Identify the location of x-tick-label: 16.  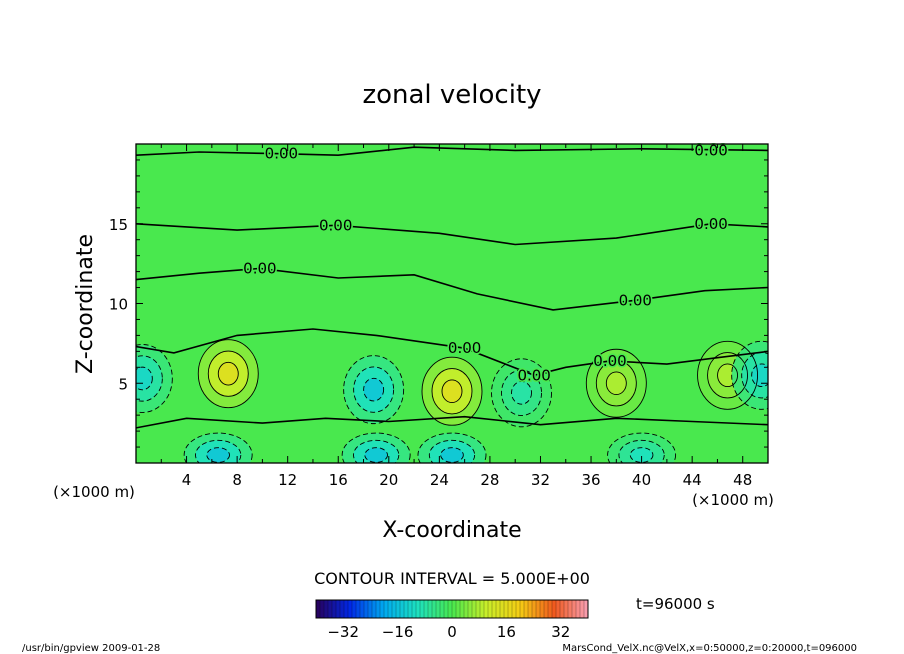
(338, 480).